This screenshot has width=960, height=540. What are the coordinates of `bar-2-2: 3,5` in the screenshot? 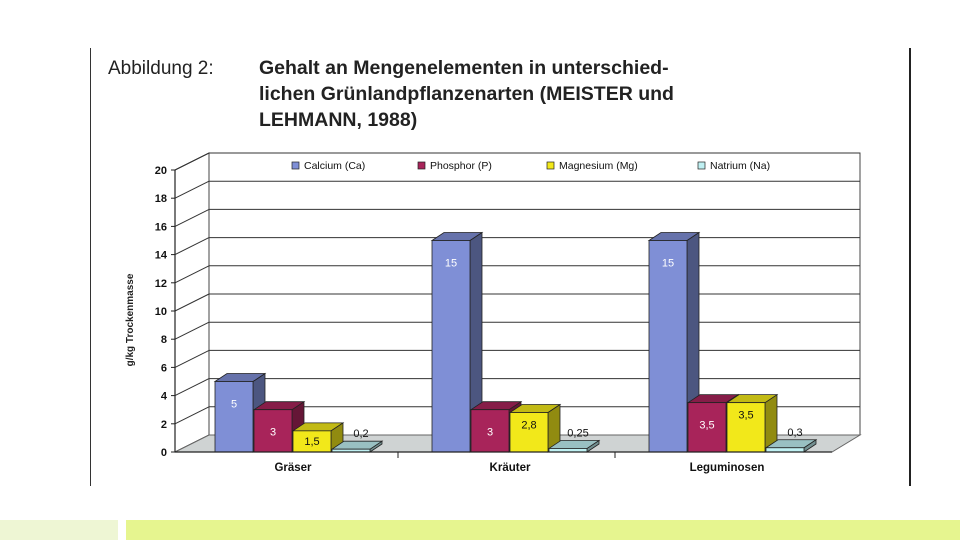 It's located at (752, 423).